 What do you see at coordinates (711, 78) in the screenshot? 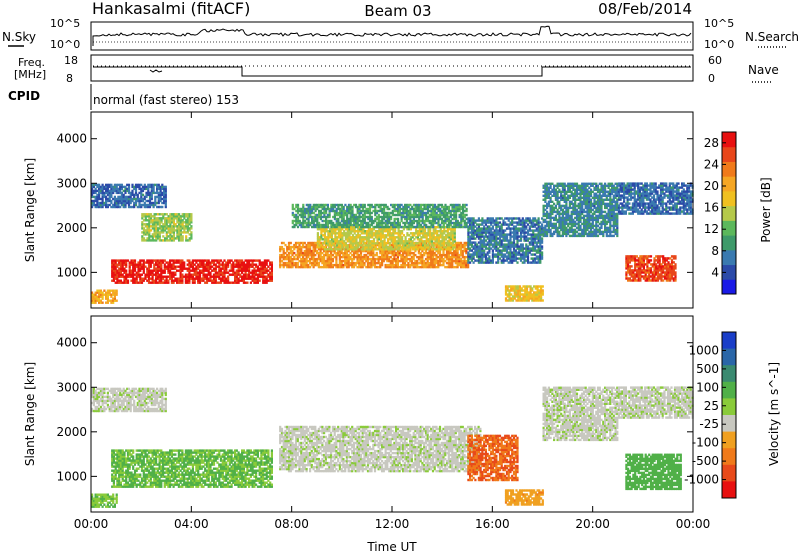
I see `nave-tick-bottom: 0` at bounding box center [711, 78].